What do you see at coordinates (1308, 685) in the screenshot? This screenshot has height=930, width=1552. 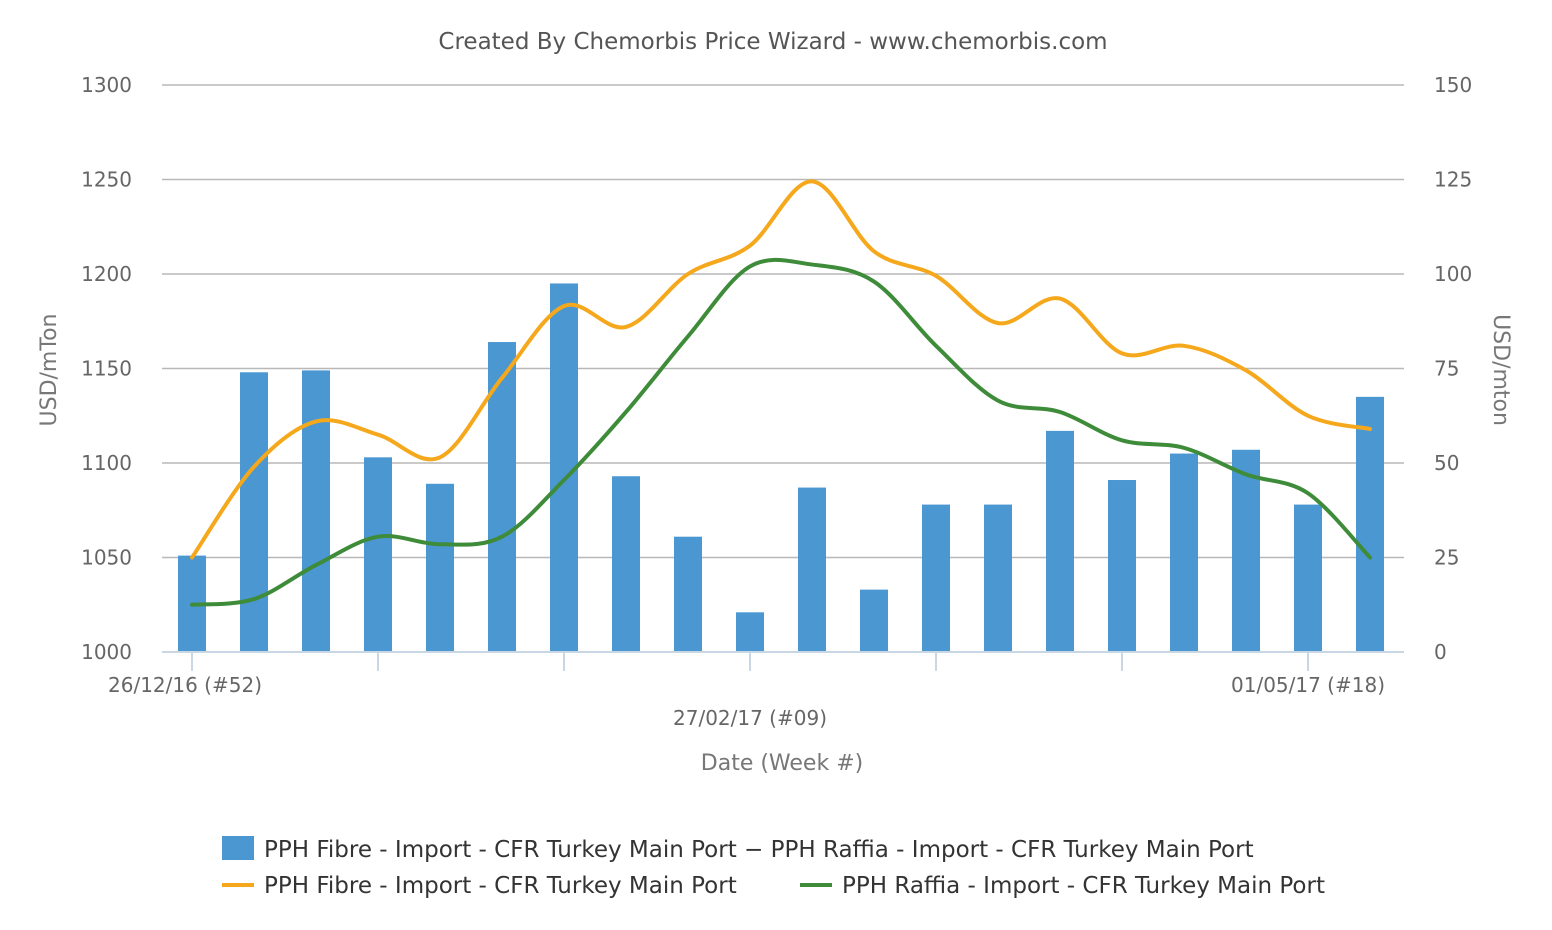 I see `x-tick-label: 01/05/17 (#18)` at bounding box center [1308, 685].